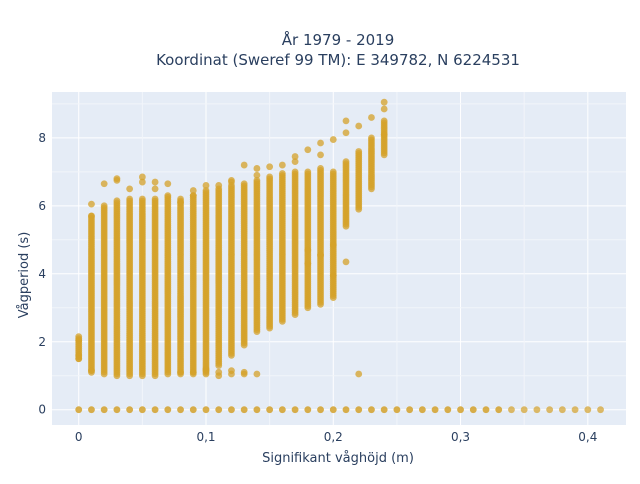 The width and height of the screenshot is (640, 484). What do you see at coordinates (333, 437) in the screenshot?
I see `x-tick-label: 0,2` at bounding box center [333, 437].